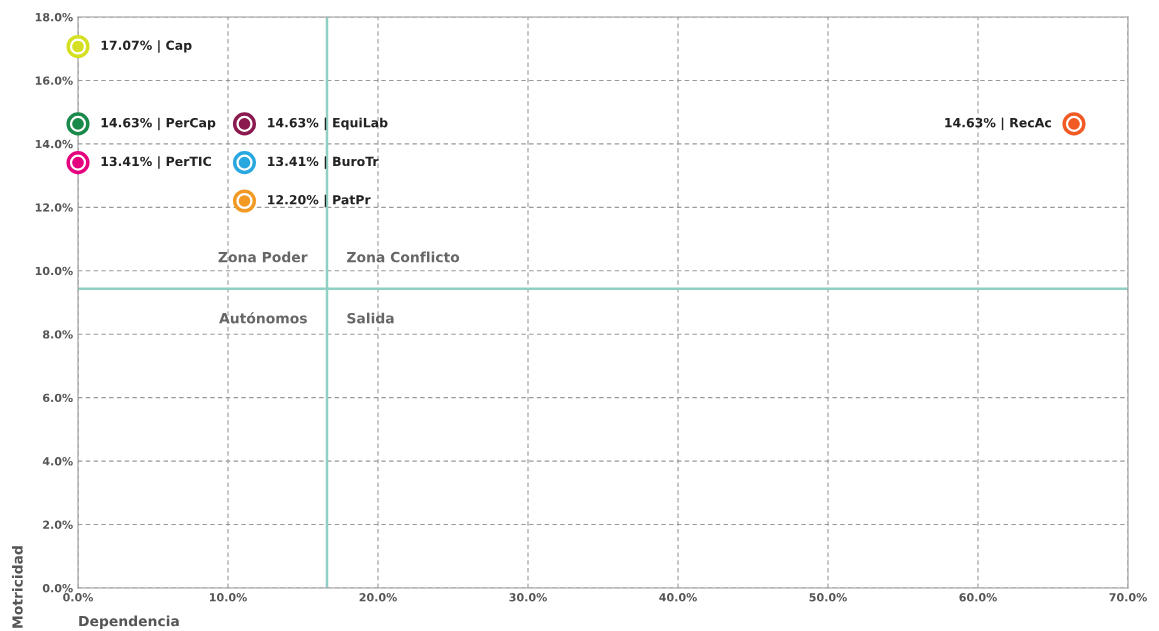  I want to click on y-axis-title: Motricidad, so click(17, 587).